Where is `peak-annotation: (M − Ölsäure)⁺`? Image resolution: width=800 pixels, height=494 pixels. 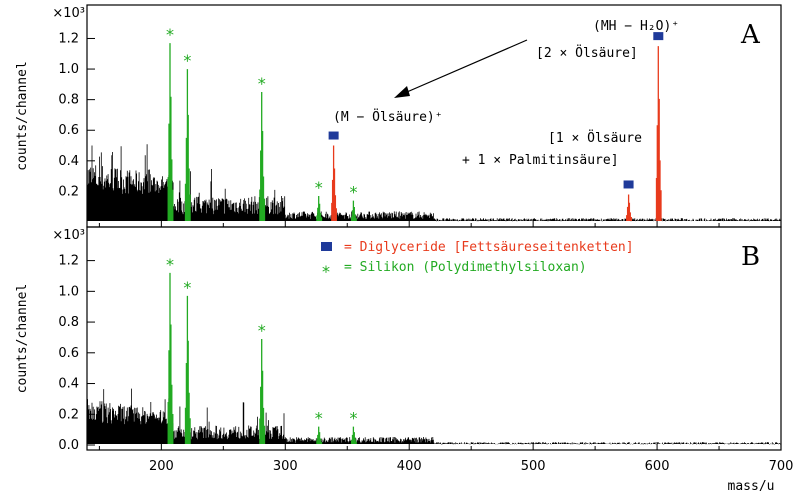 peak-annotation: (M − Ölsäure)⁺ is located at coordinates (388, 116).